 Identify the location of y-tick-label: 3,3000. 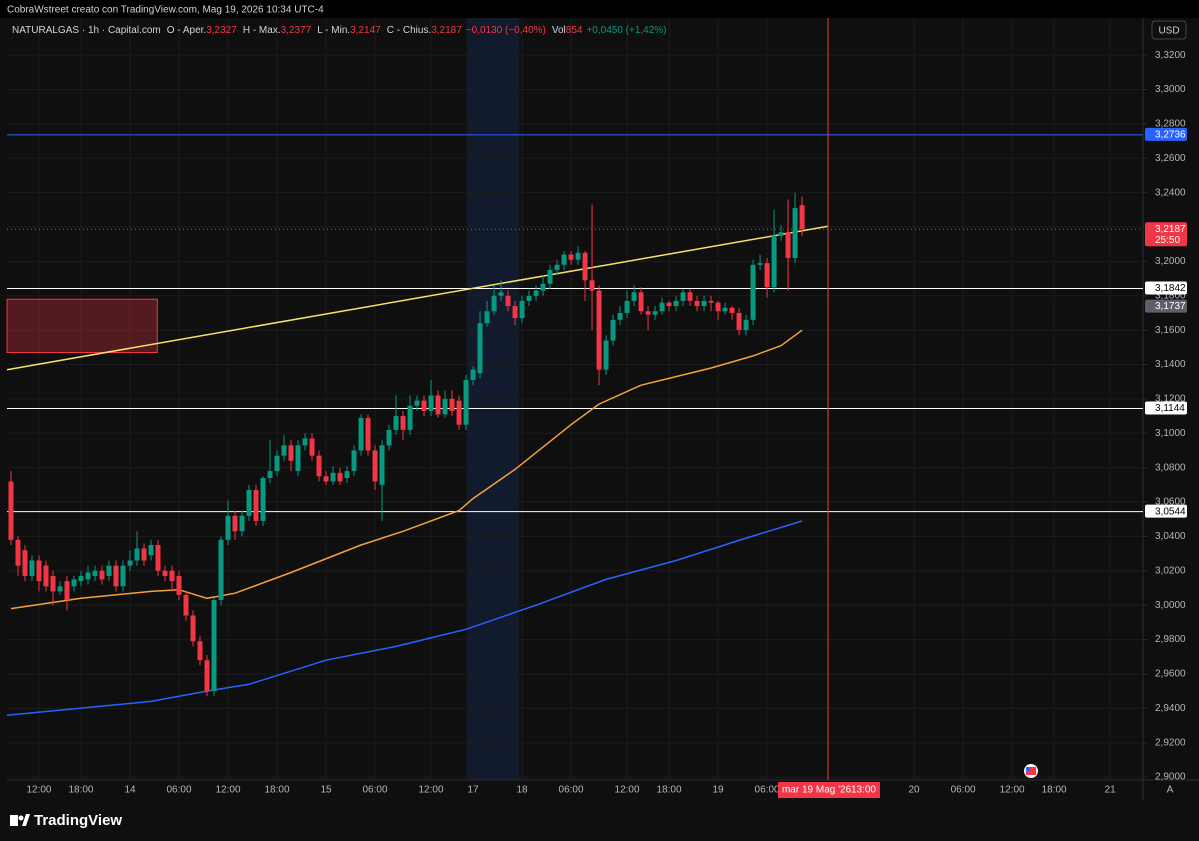
(1170, 89).